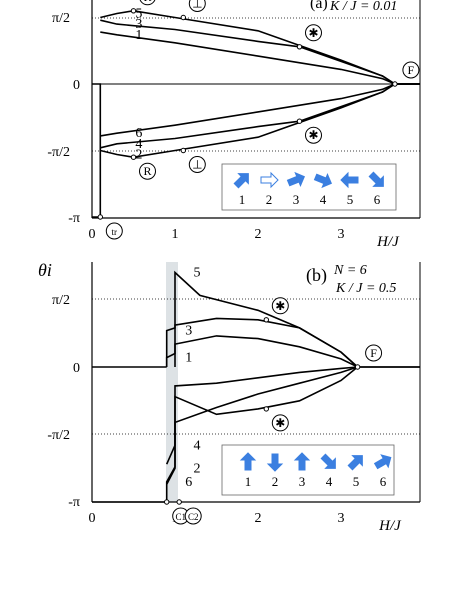  What do you see at coordinates (319, 6) in the screenshot?
I see `panel-a-label: (a)` at bounding box center [319, 6].